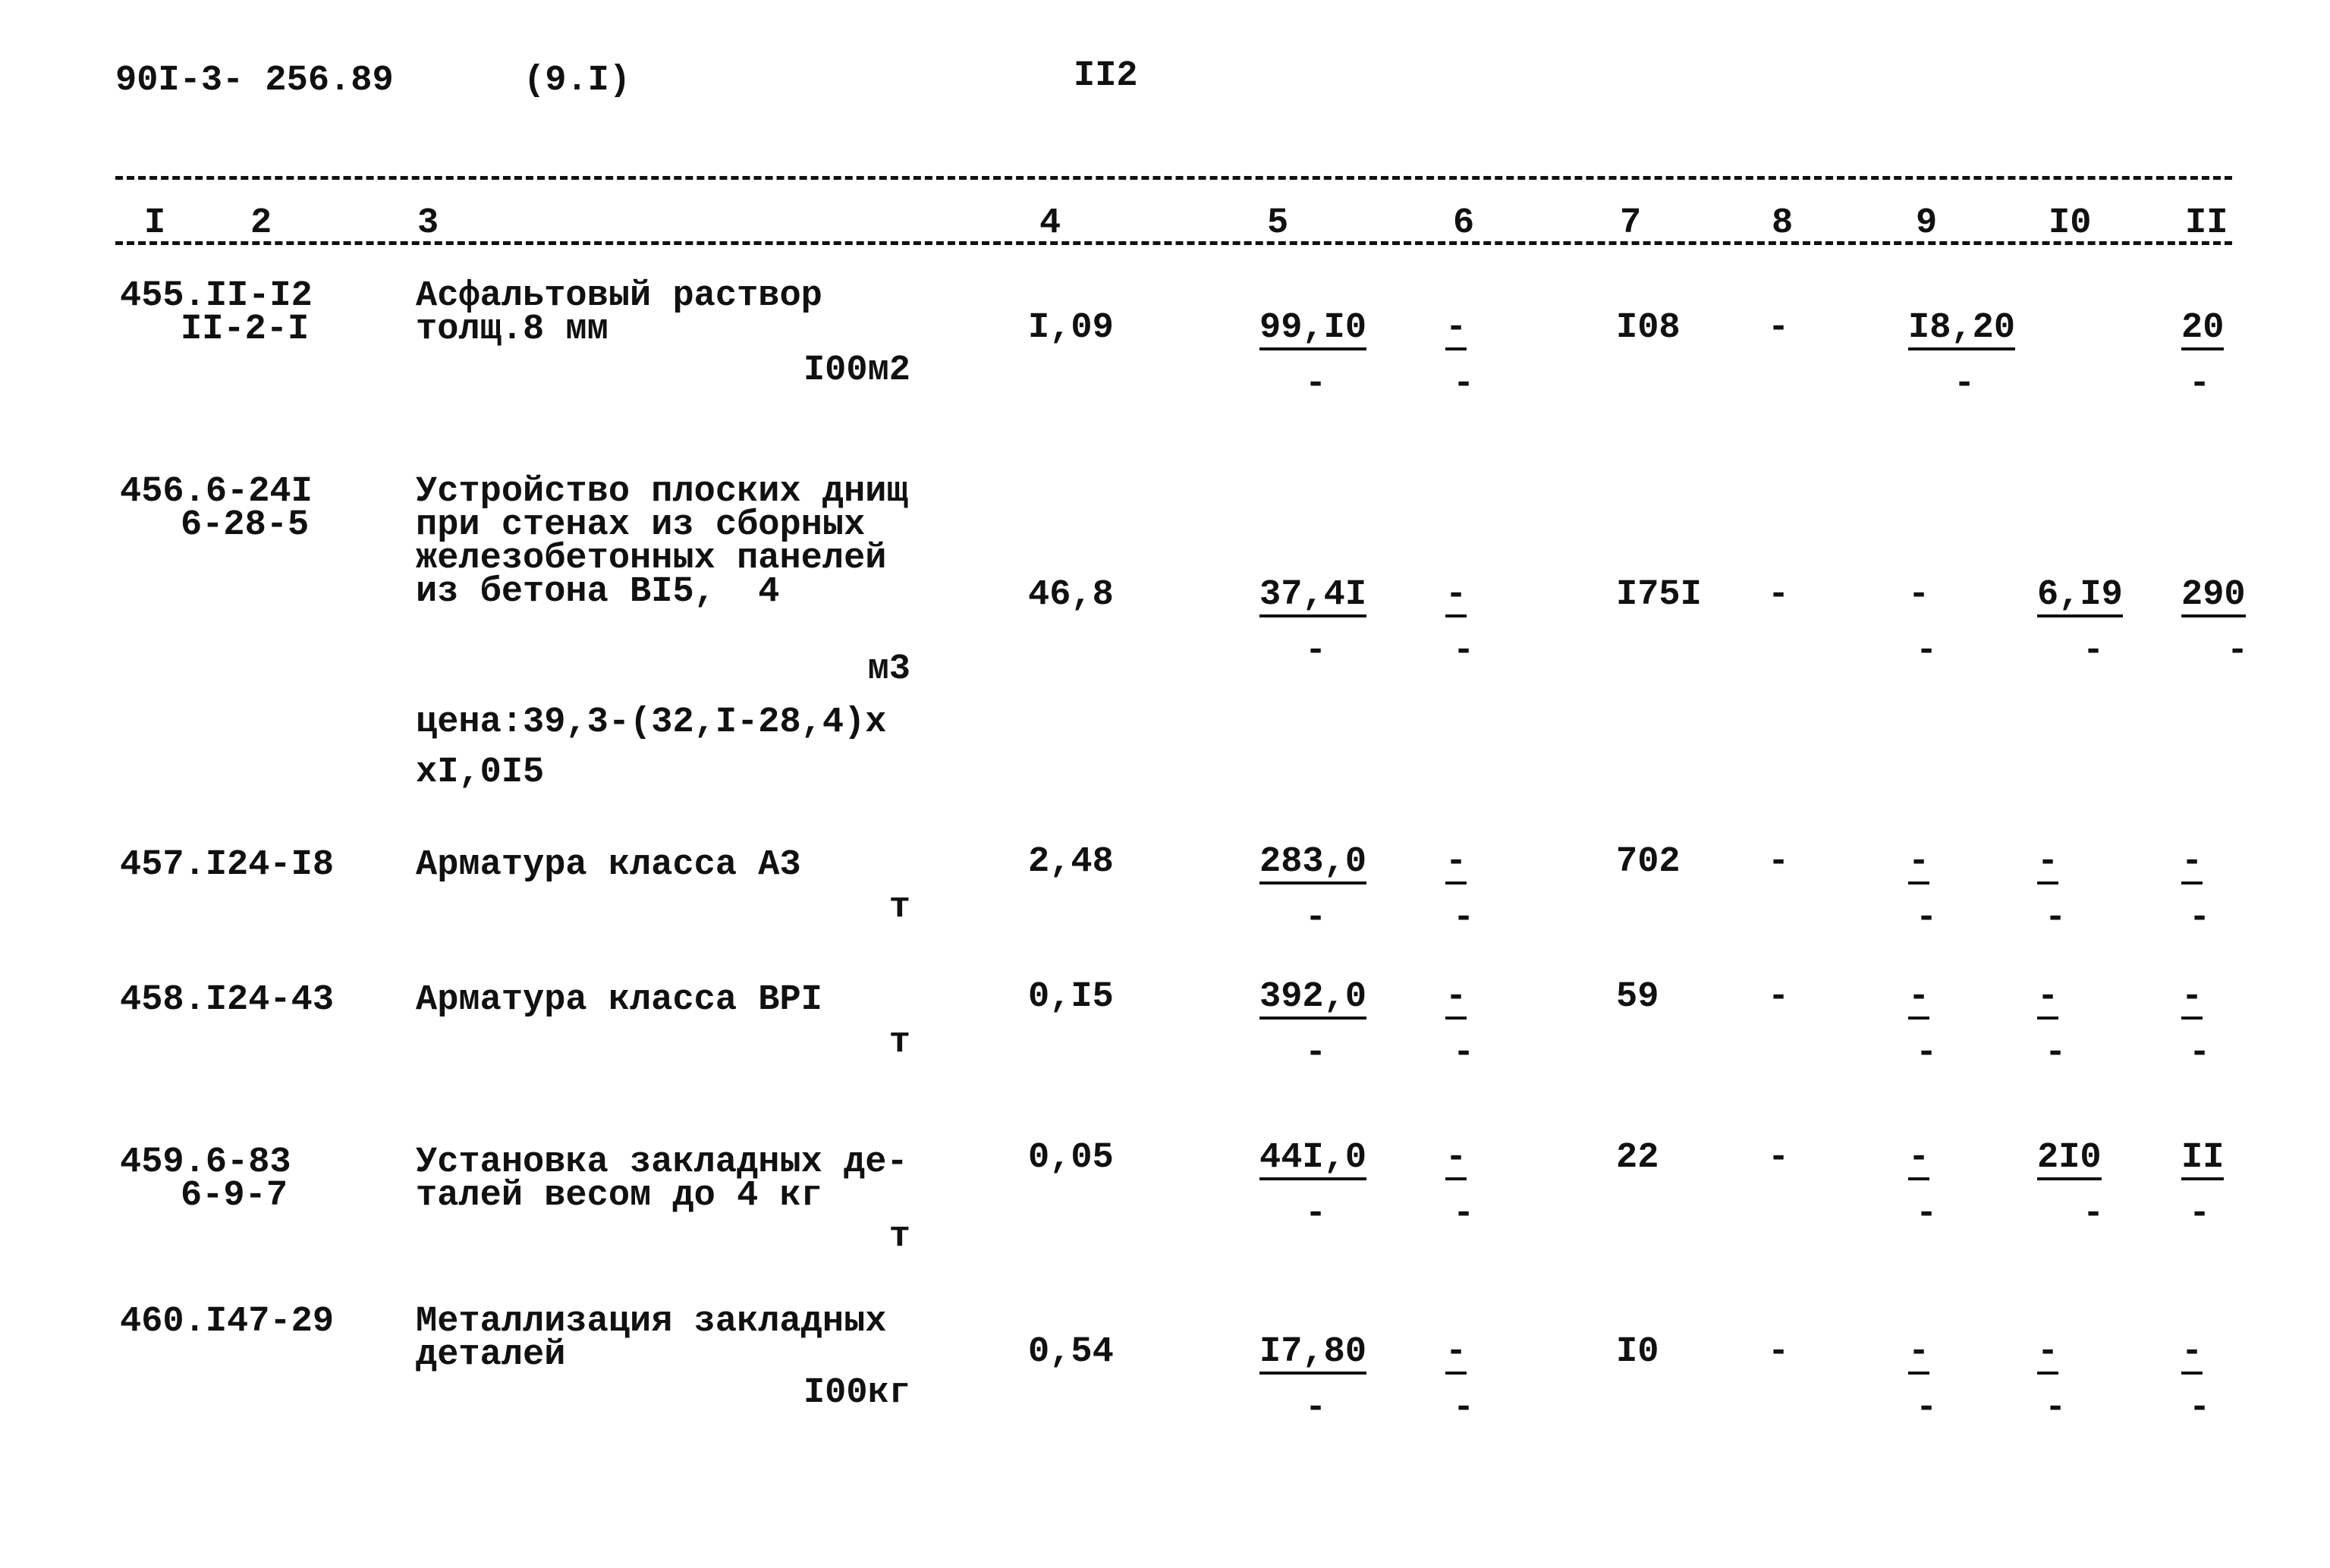  I want to click on item-code: 6-28-5, so click(245, 525).